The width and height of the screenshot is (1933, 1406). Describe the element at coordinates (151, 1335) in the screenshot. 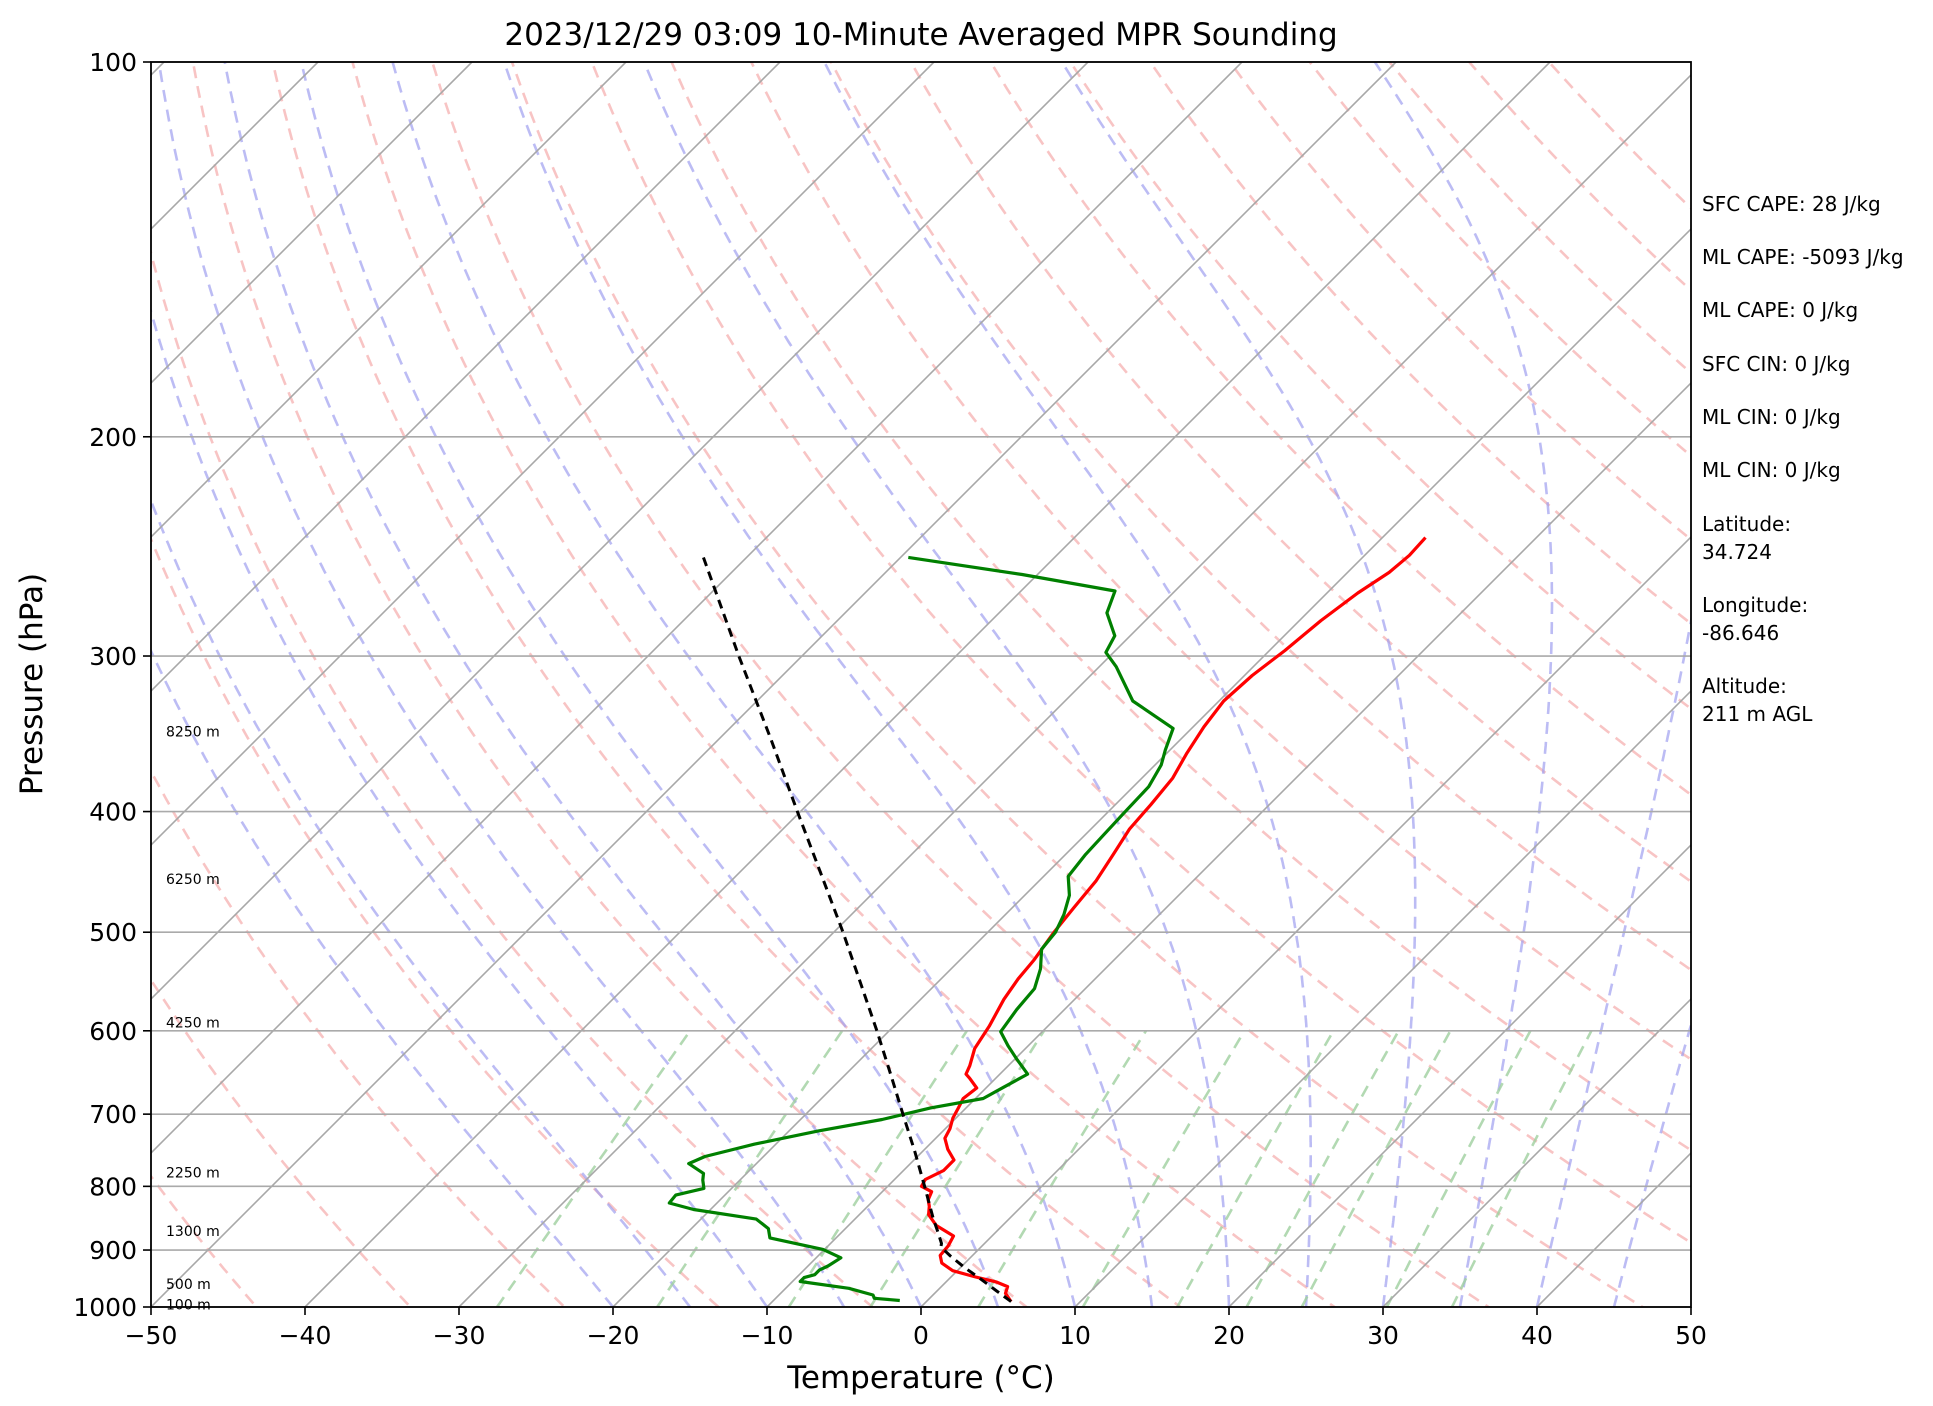

I see `x-tick-label: −50` at that location.